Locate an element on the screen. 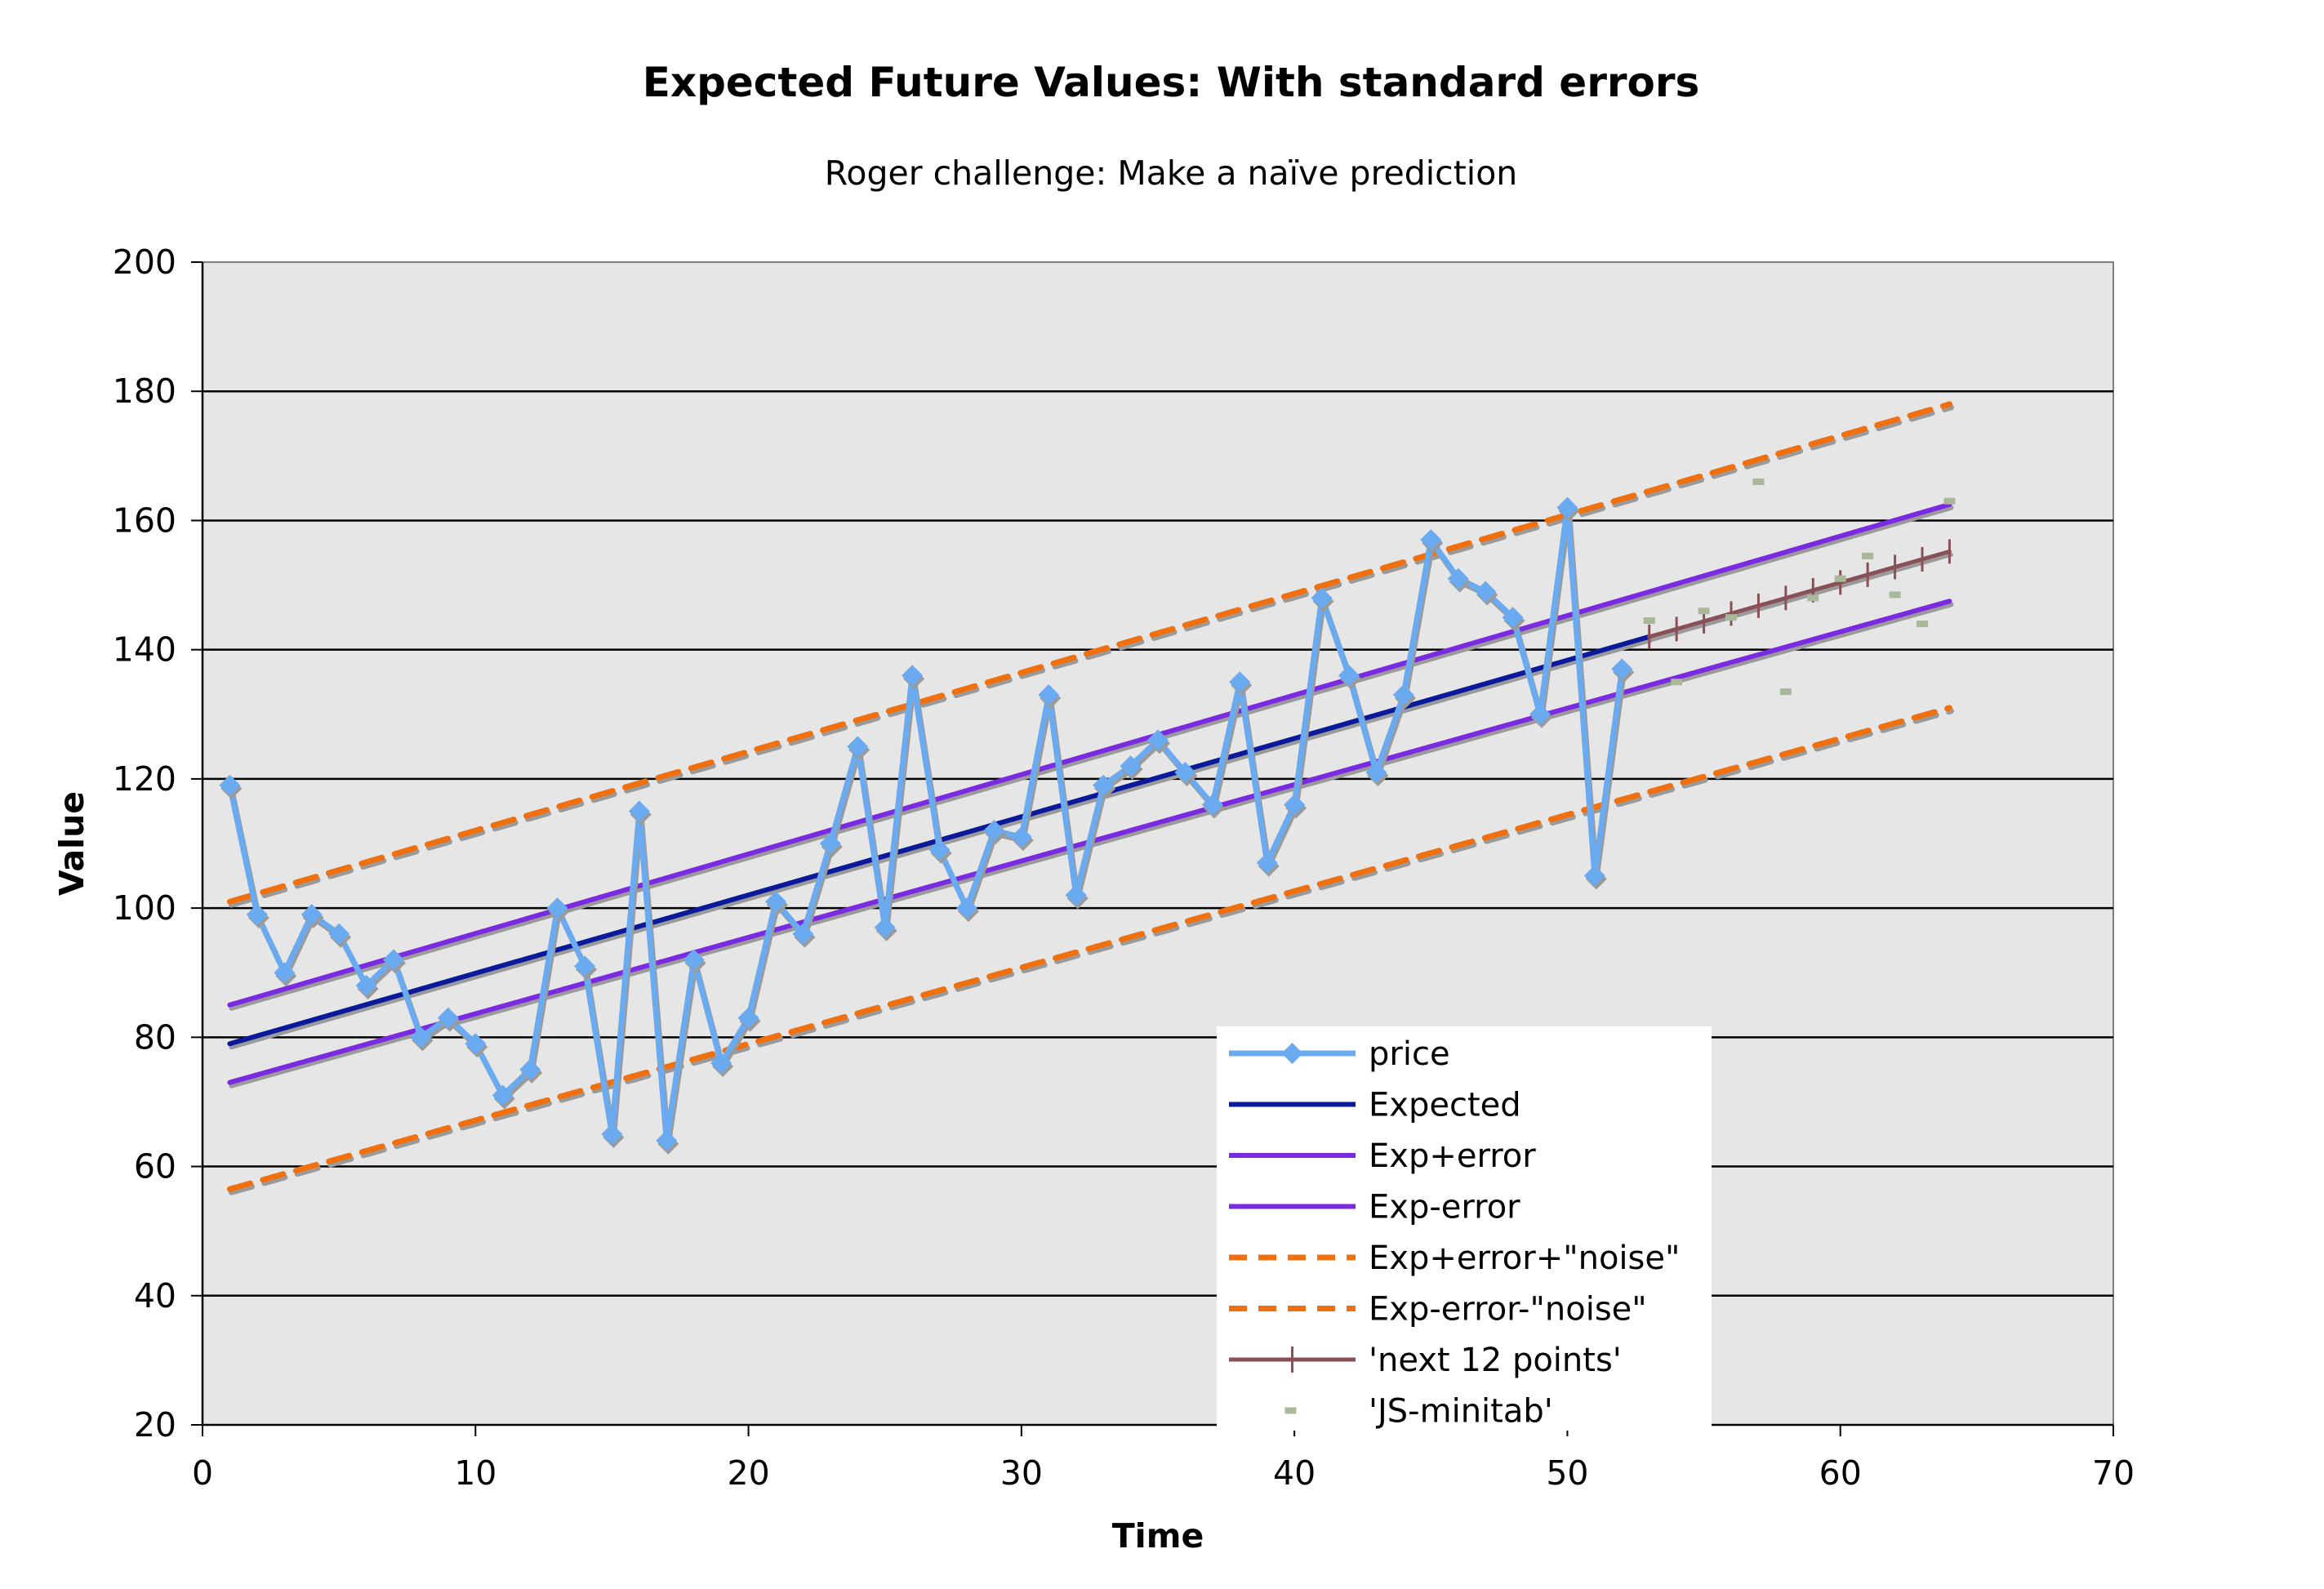  series-js-minitab is located at coordinates (1800, 587).